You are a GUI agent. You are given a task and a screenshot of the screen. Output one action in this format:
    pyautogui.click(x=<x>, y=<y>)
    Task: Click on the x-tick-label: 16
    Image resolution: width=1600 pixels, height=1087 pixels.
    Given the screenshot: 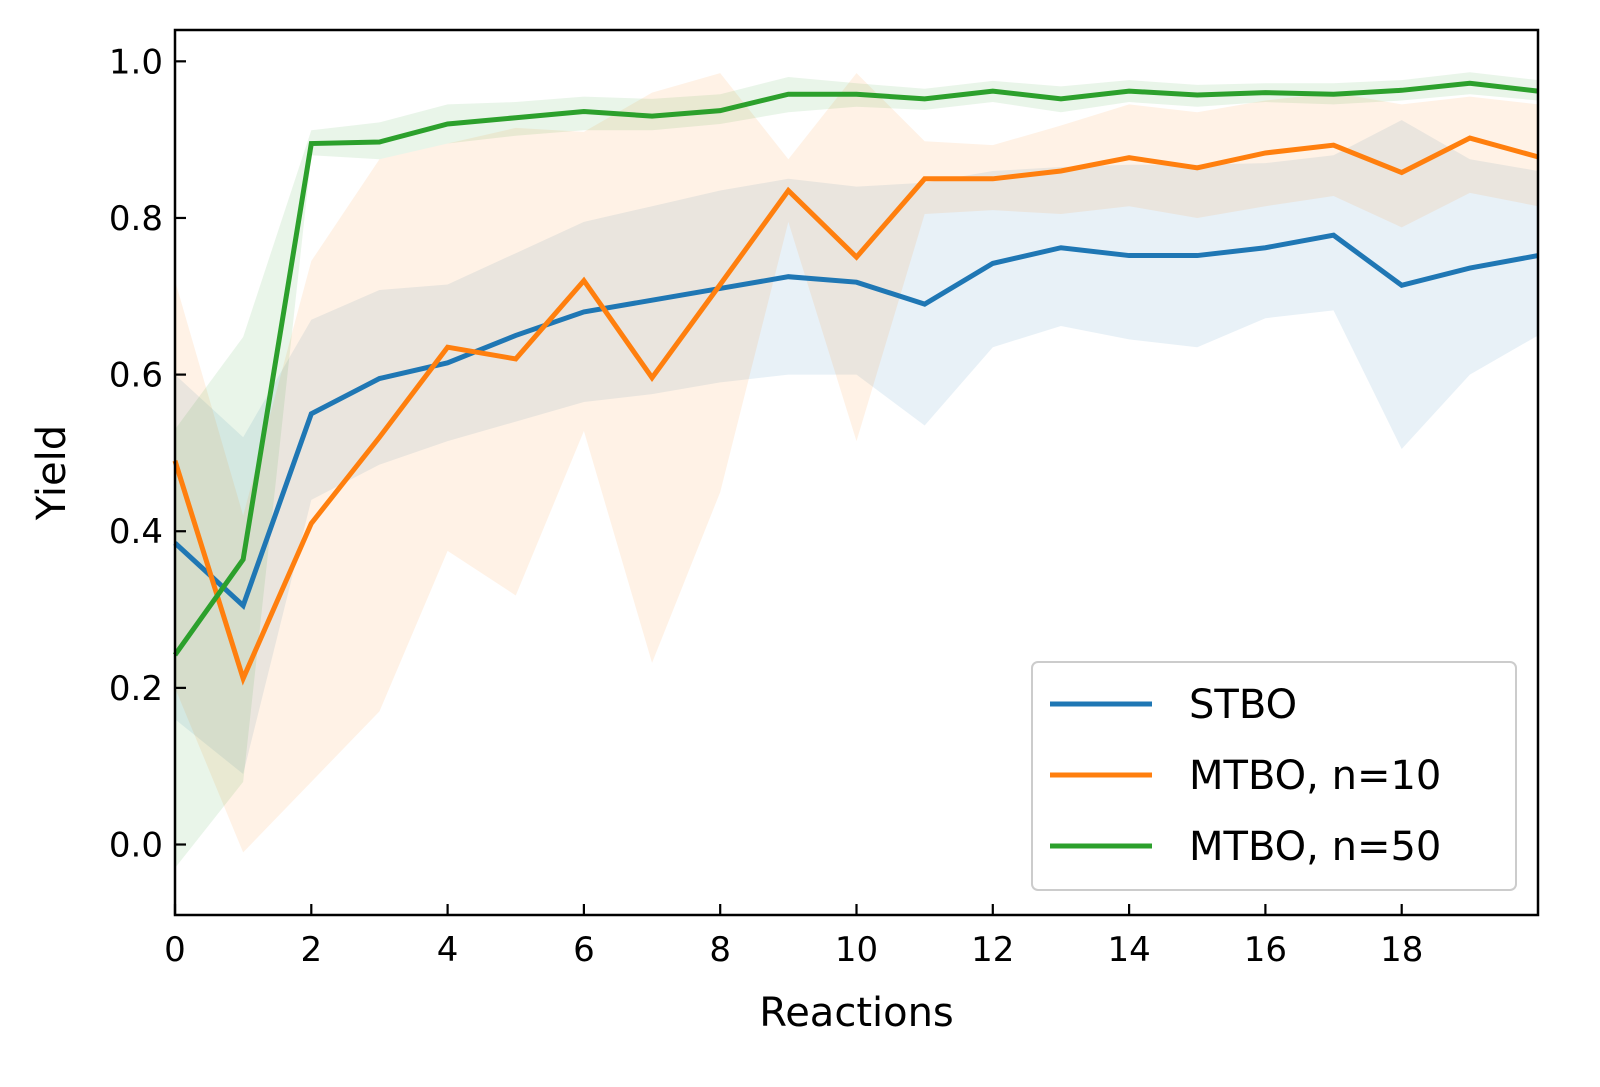 What is the action you would take?
    pyautogui.click(x=1265, y=950)
    